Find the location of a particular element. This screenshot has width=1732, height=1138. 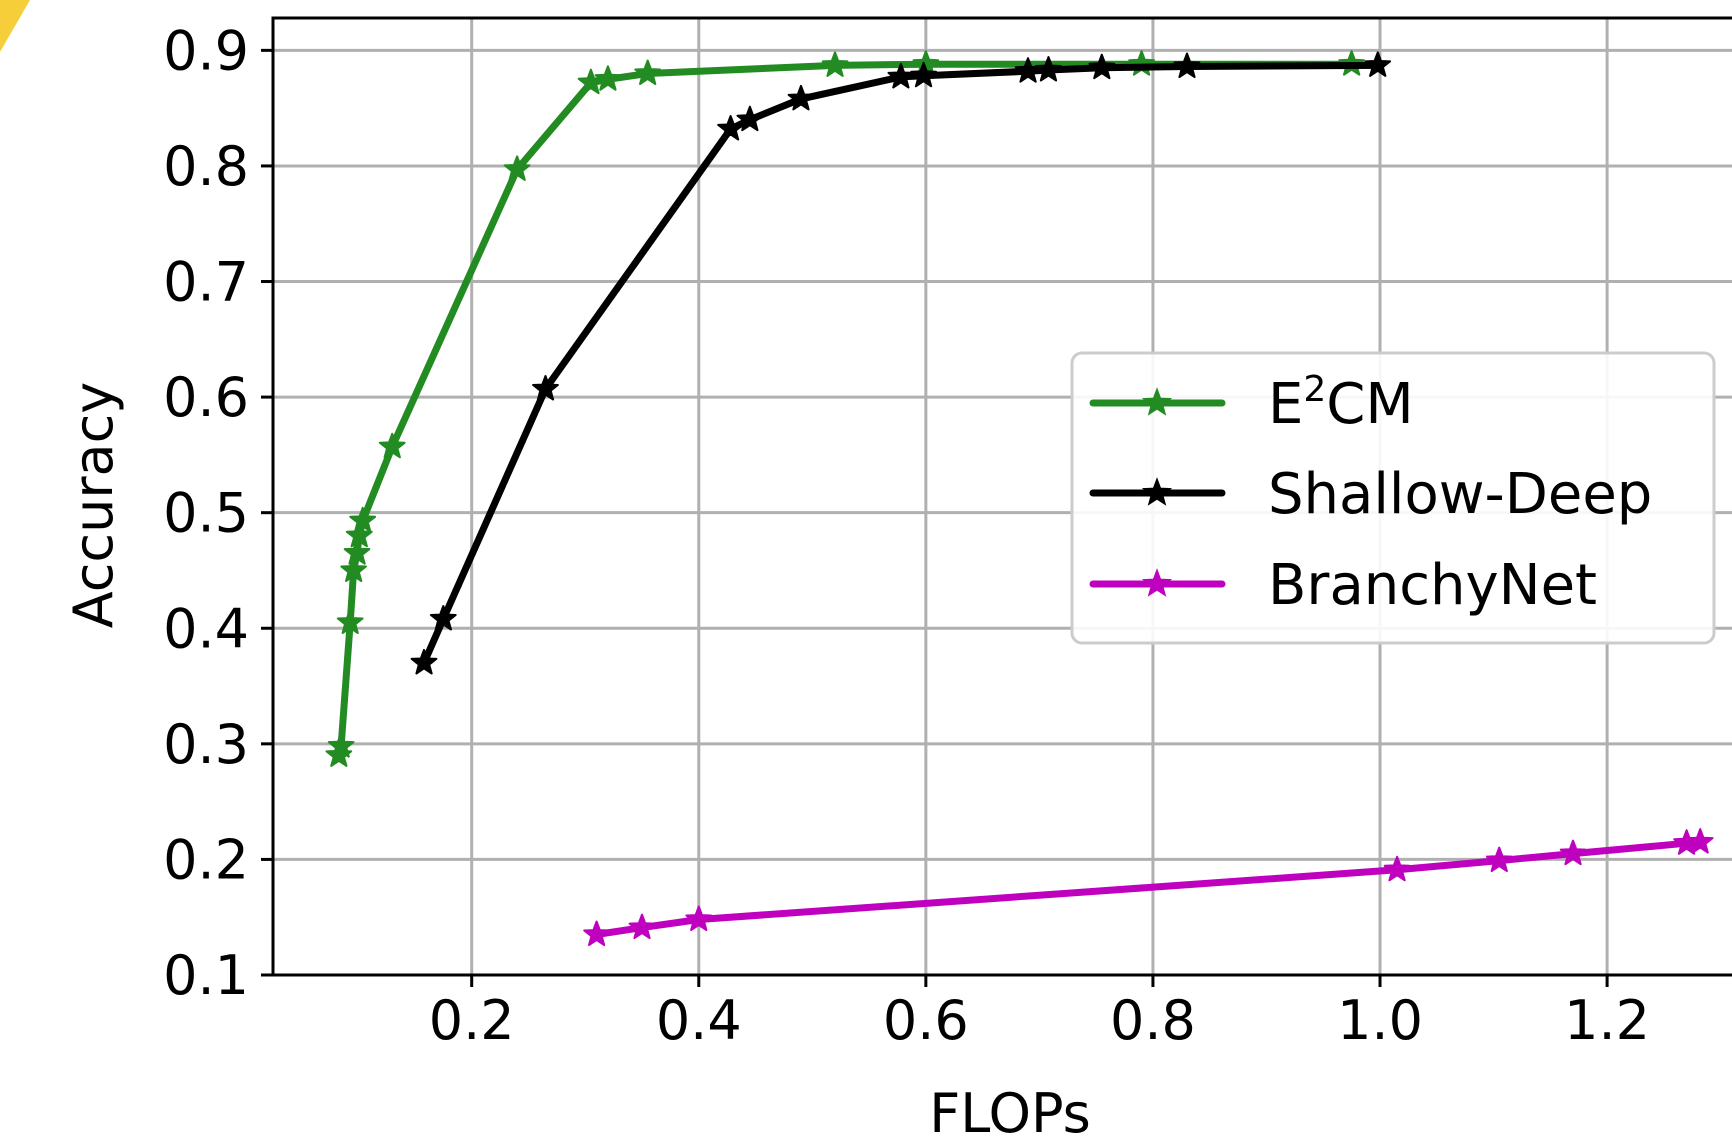

legend-item: BranchyNet is located at coordinates (1343, 585).